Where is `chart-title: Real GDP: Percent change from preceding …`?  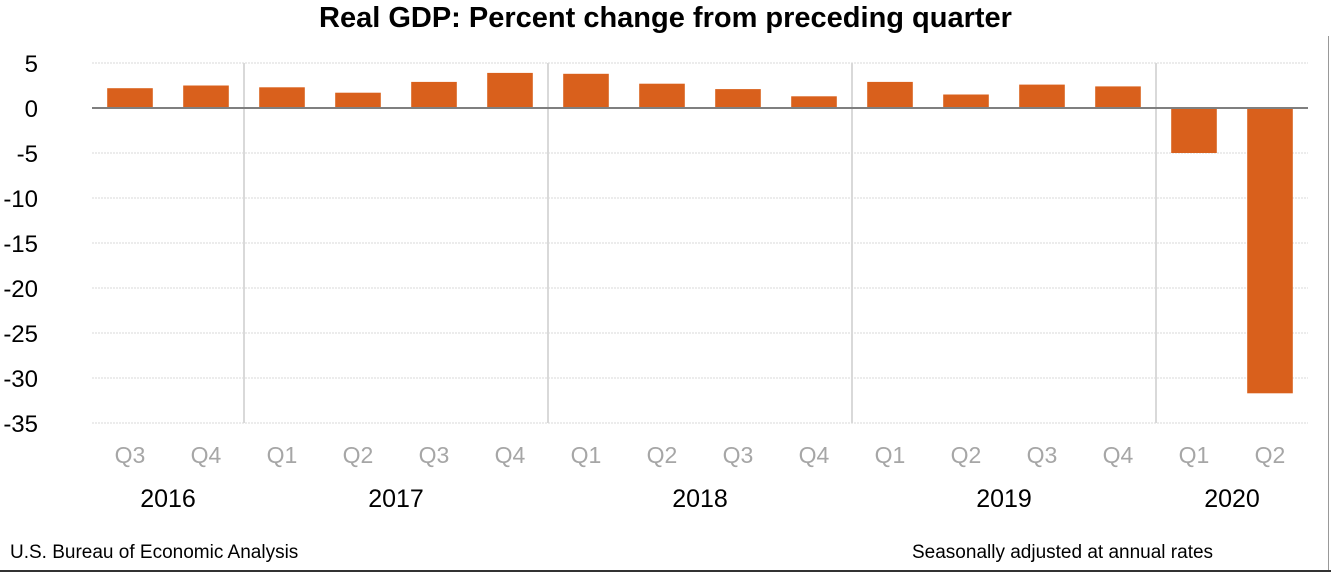
chart-title: Real GDP: Percent change from preceding … is located at coordinates (665, 18).